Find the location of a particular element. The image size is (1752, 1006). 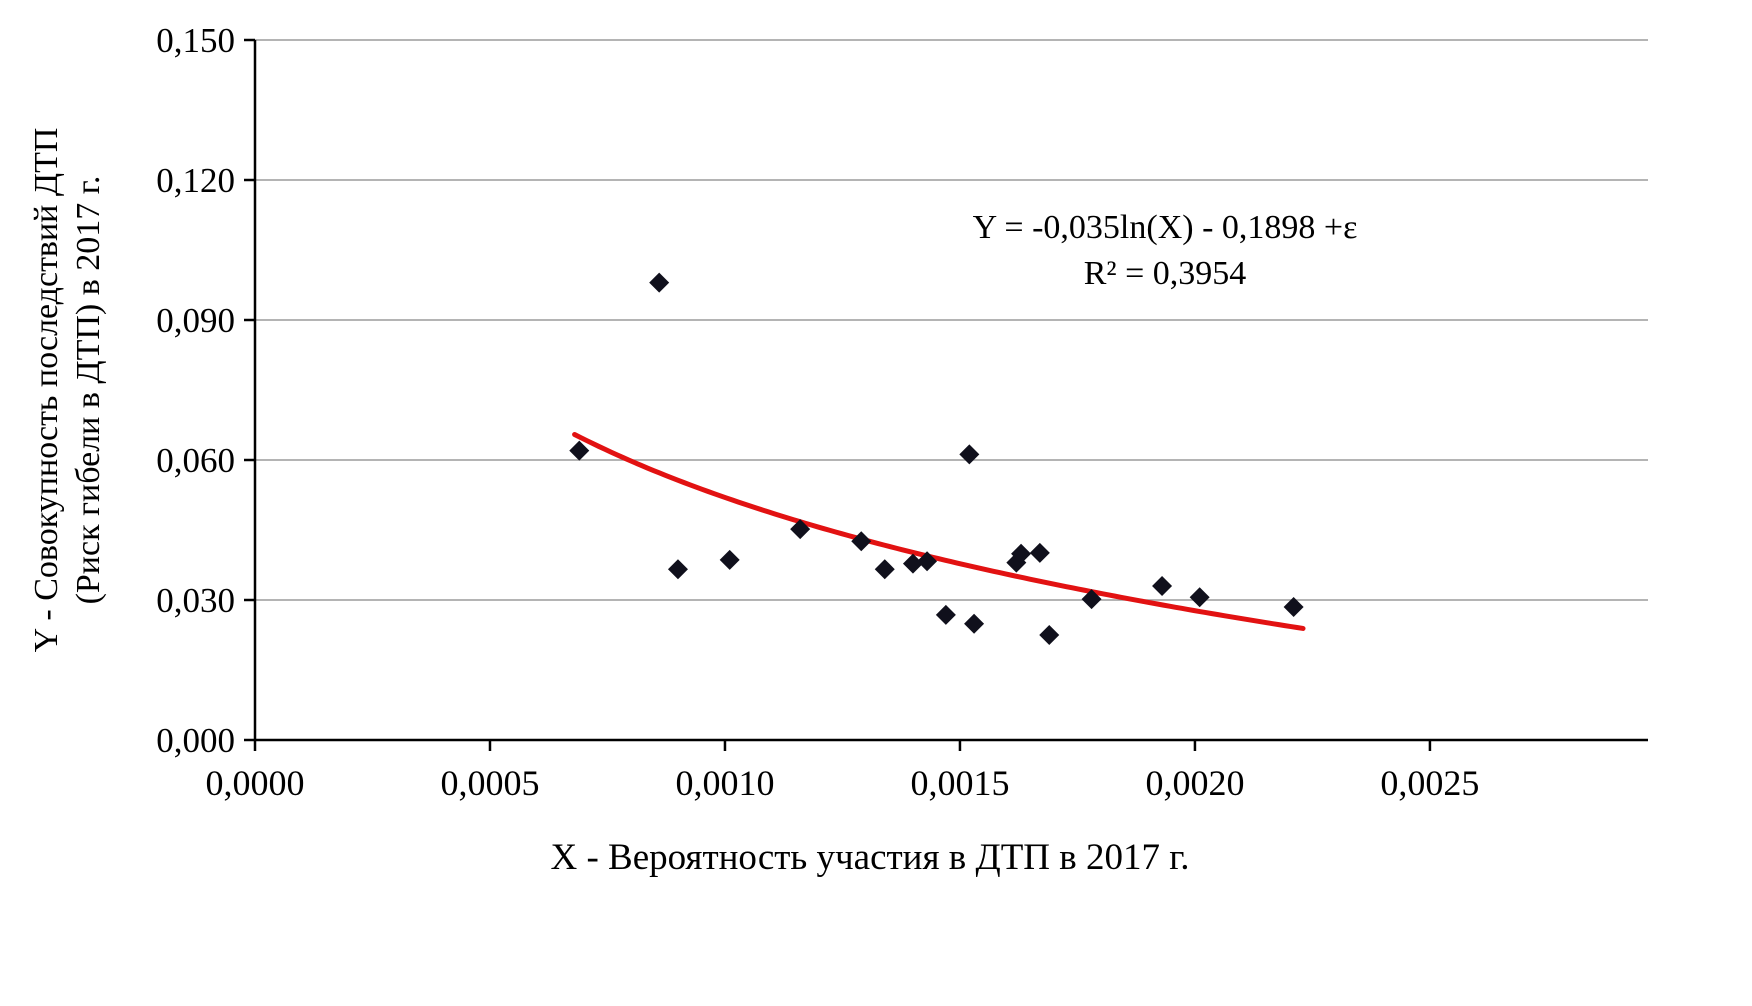

x-tick-label: 0,0020 is located at coordinates (1194, 783).